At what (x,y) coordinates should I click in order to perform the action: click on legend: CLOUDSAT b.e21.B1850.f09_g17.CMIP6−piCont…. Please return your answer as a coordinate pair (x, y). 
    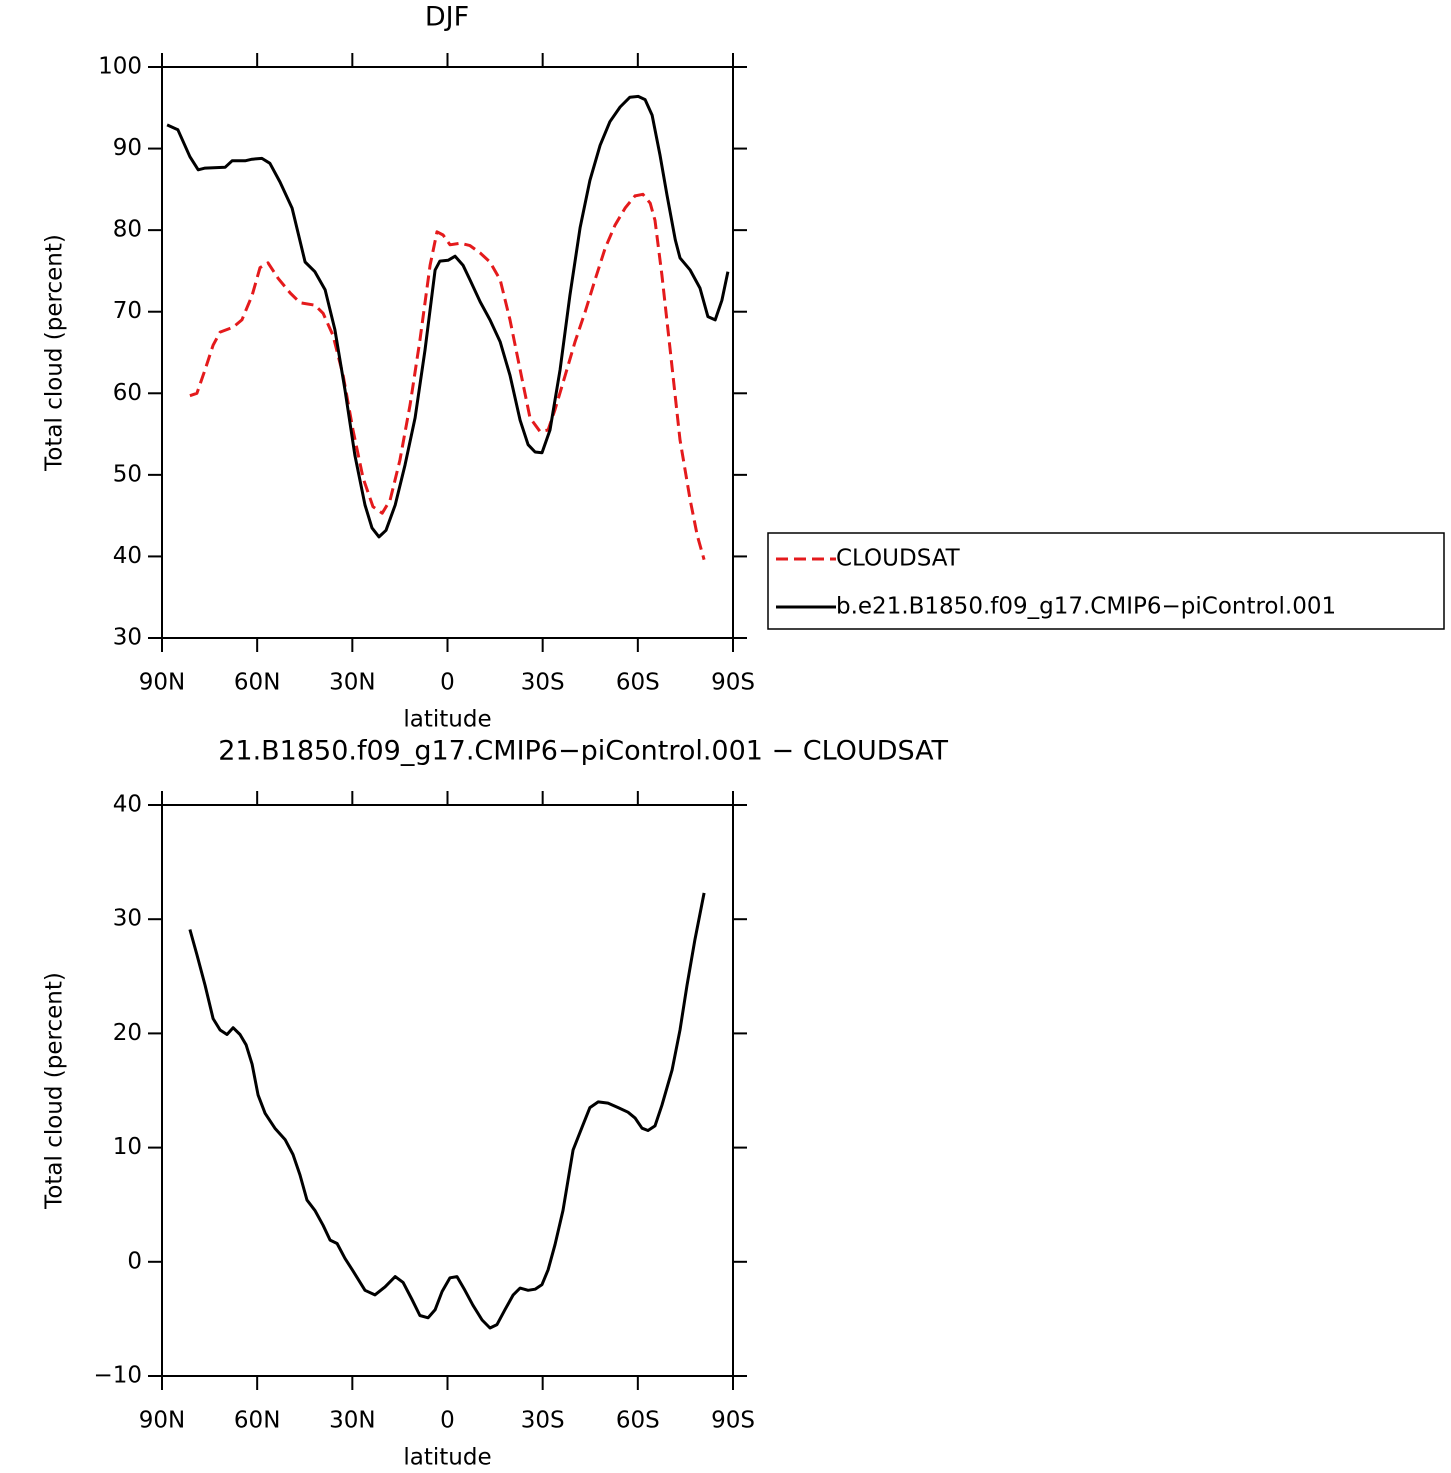
    Looking at the image, I should click on (1106, 581).